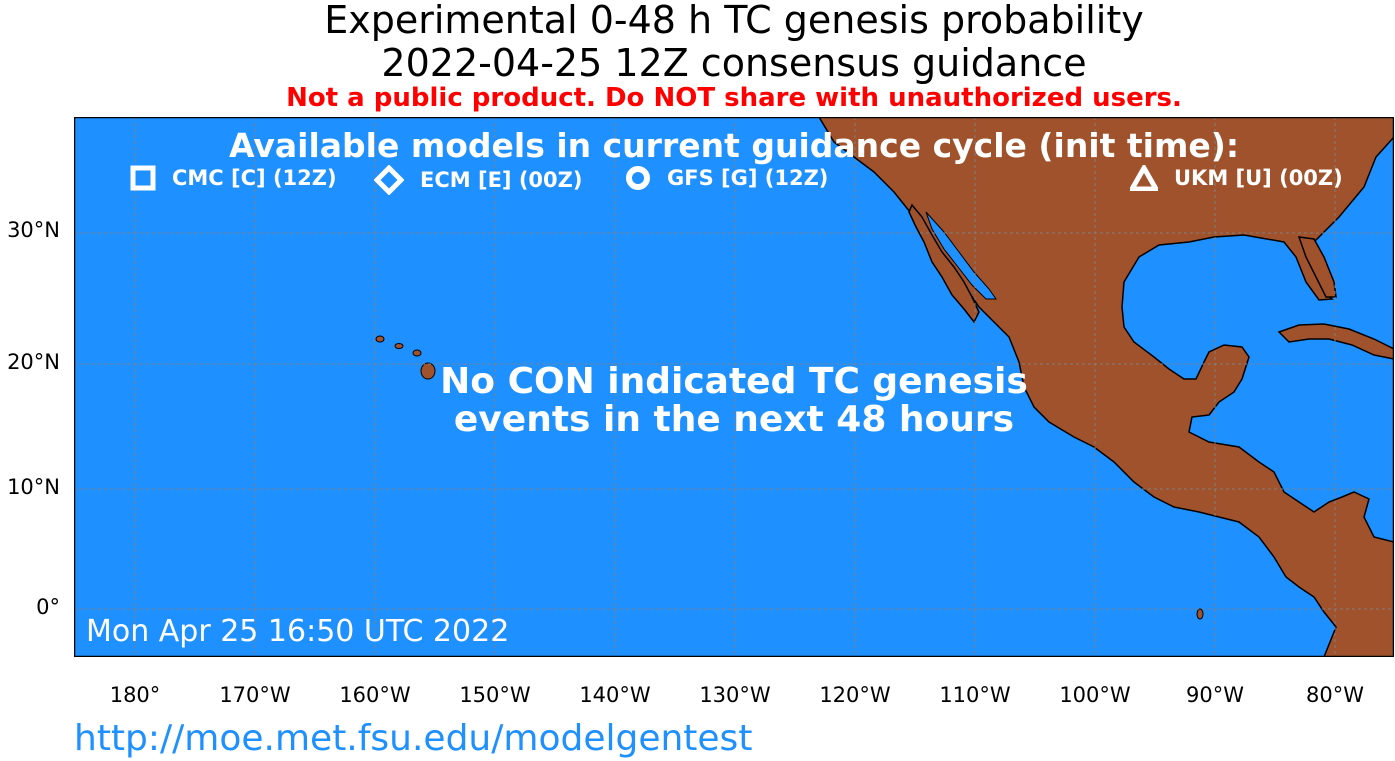  I want to click on island-hawaii, so click(428, 371).